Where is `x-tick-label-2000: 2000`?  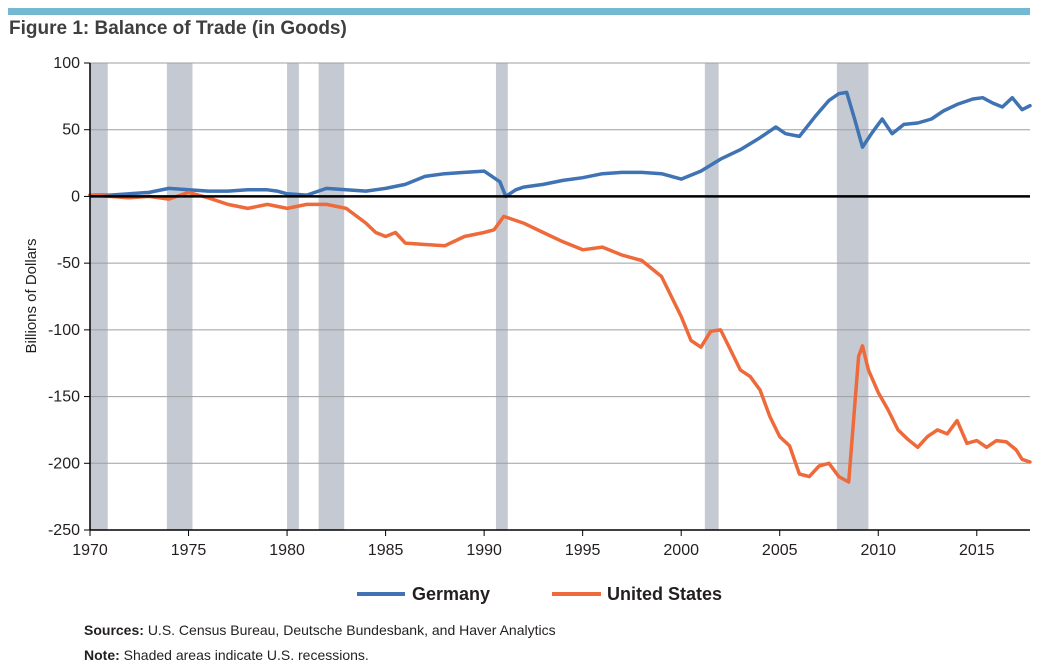 x-tick-label-2000: 2000 is located at coordinates (681, 550).